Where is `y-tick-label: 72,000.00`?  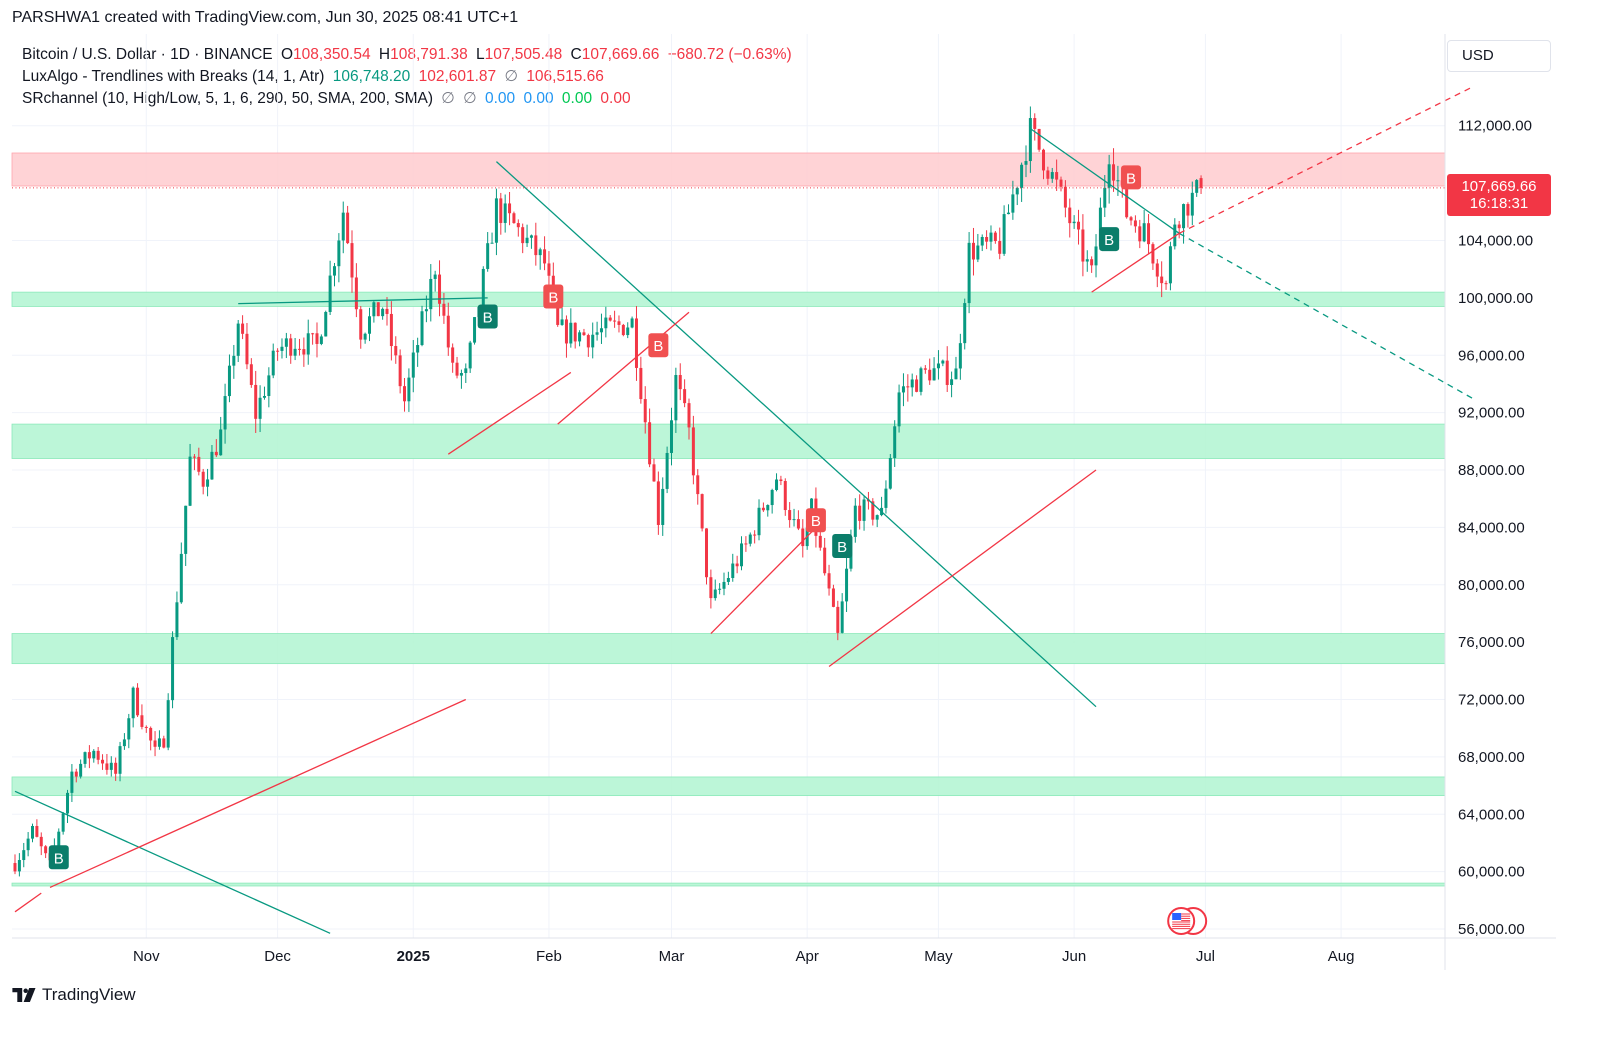
y-tick-label: 72,000.00 is located at coordinates (1491, 700).